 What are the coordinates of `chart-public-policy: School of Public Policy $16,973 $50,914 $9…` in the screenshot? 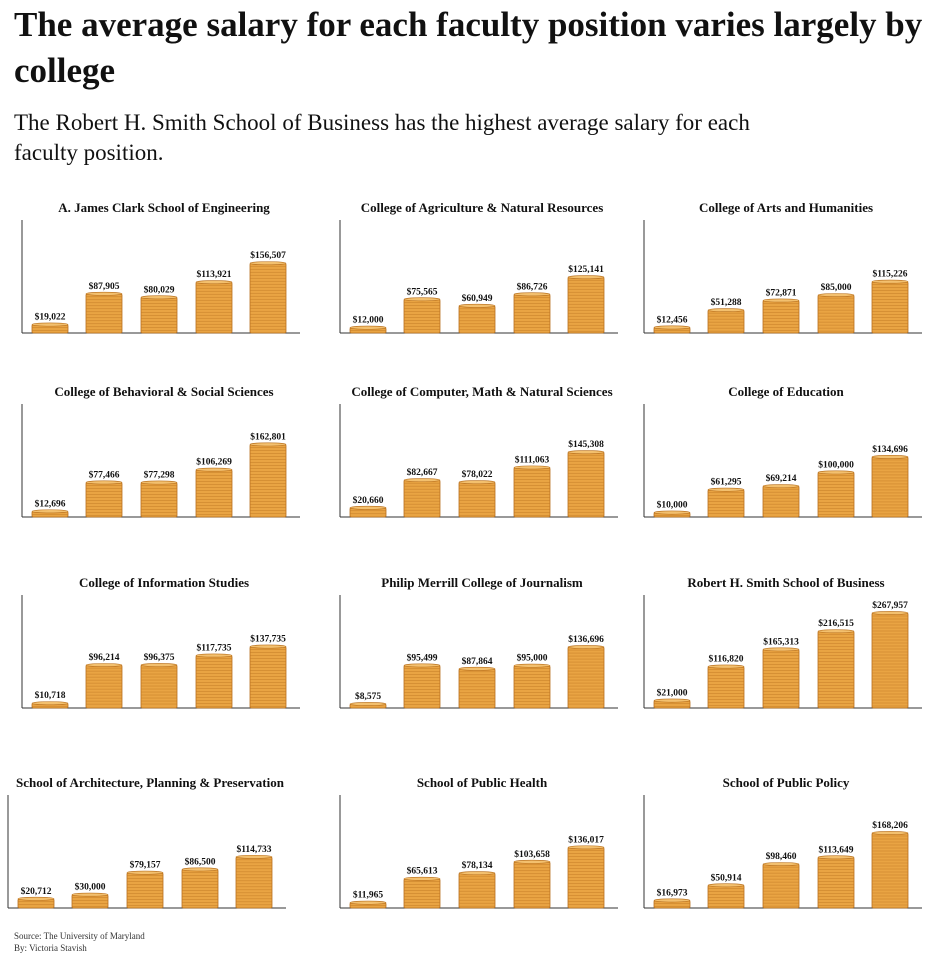 It's located at (786, 855).